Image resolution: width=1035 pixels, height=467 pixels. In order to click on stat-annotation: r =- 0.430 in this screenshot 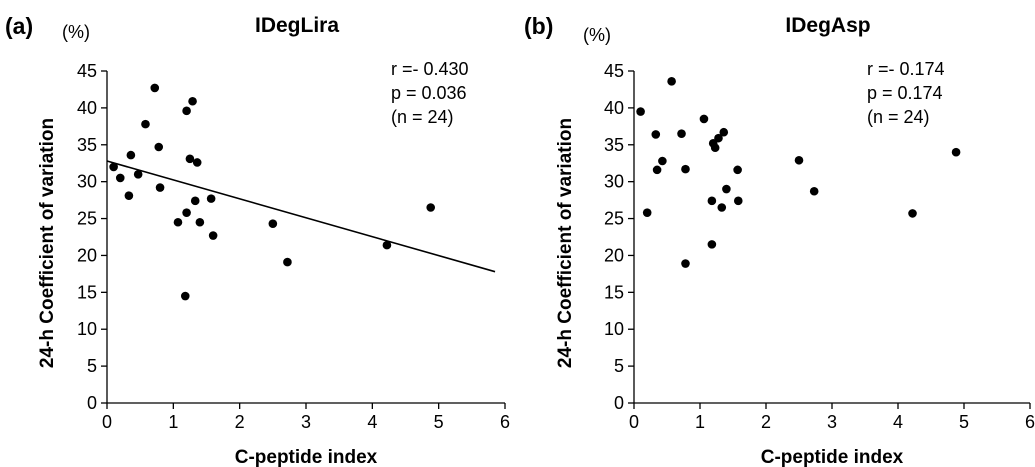, I will do `click(430, 69)`.